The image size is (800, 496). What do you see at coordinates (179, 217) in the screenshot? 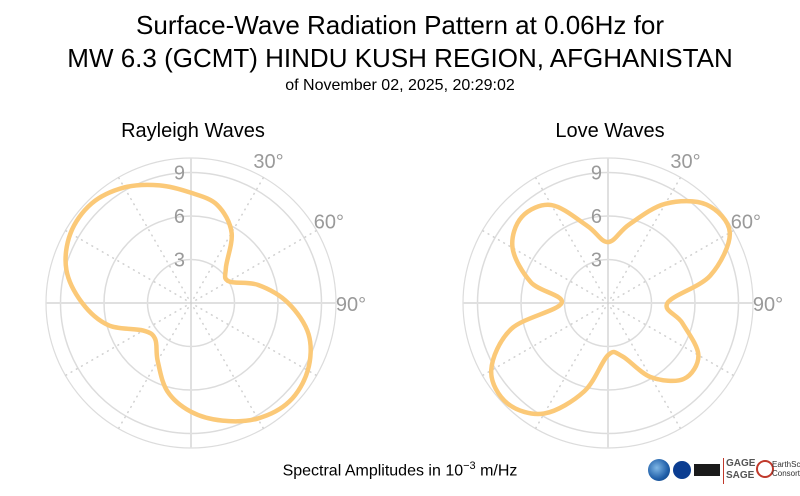
I see `rayleigh-radial-tick-label-6: 6` at bounding box center [179, 217].